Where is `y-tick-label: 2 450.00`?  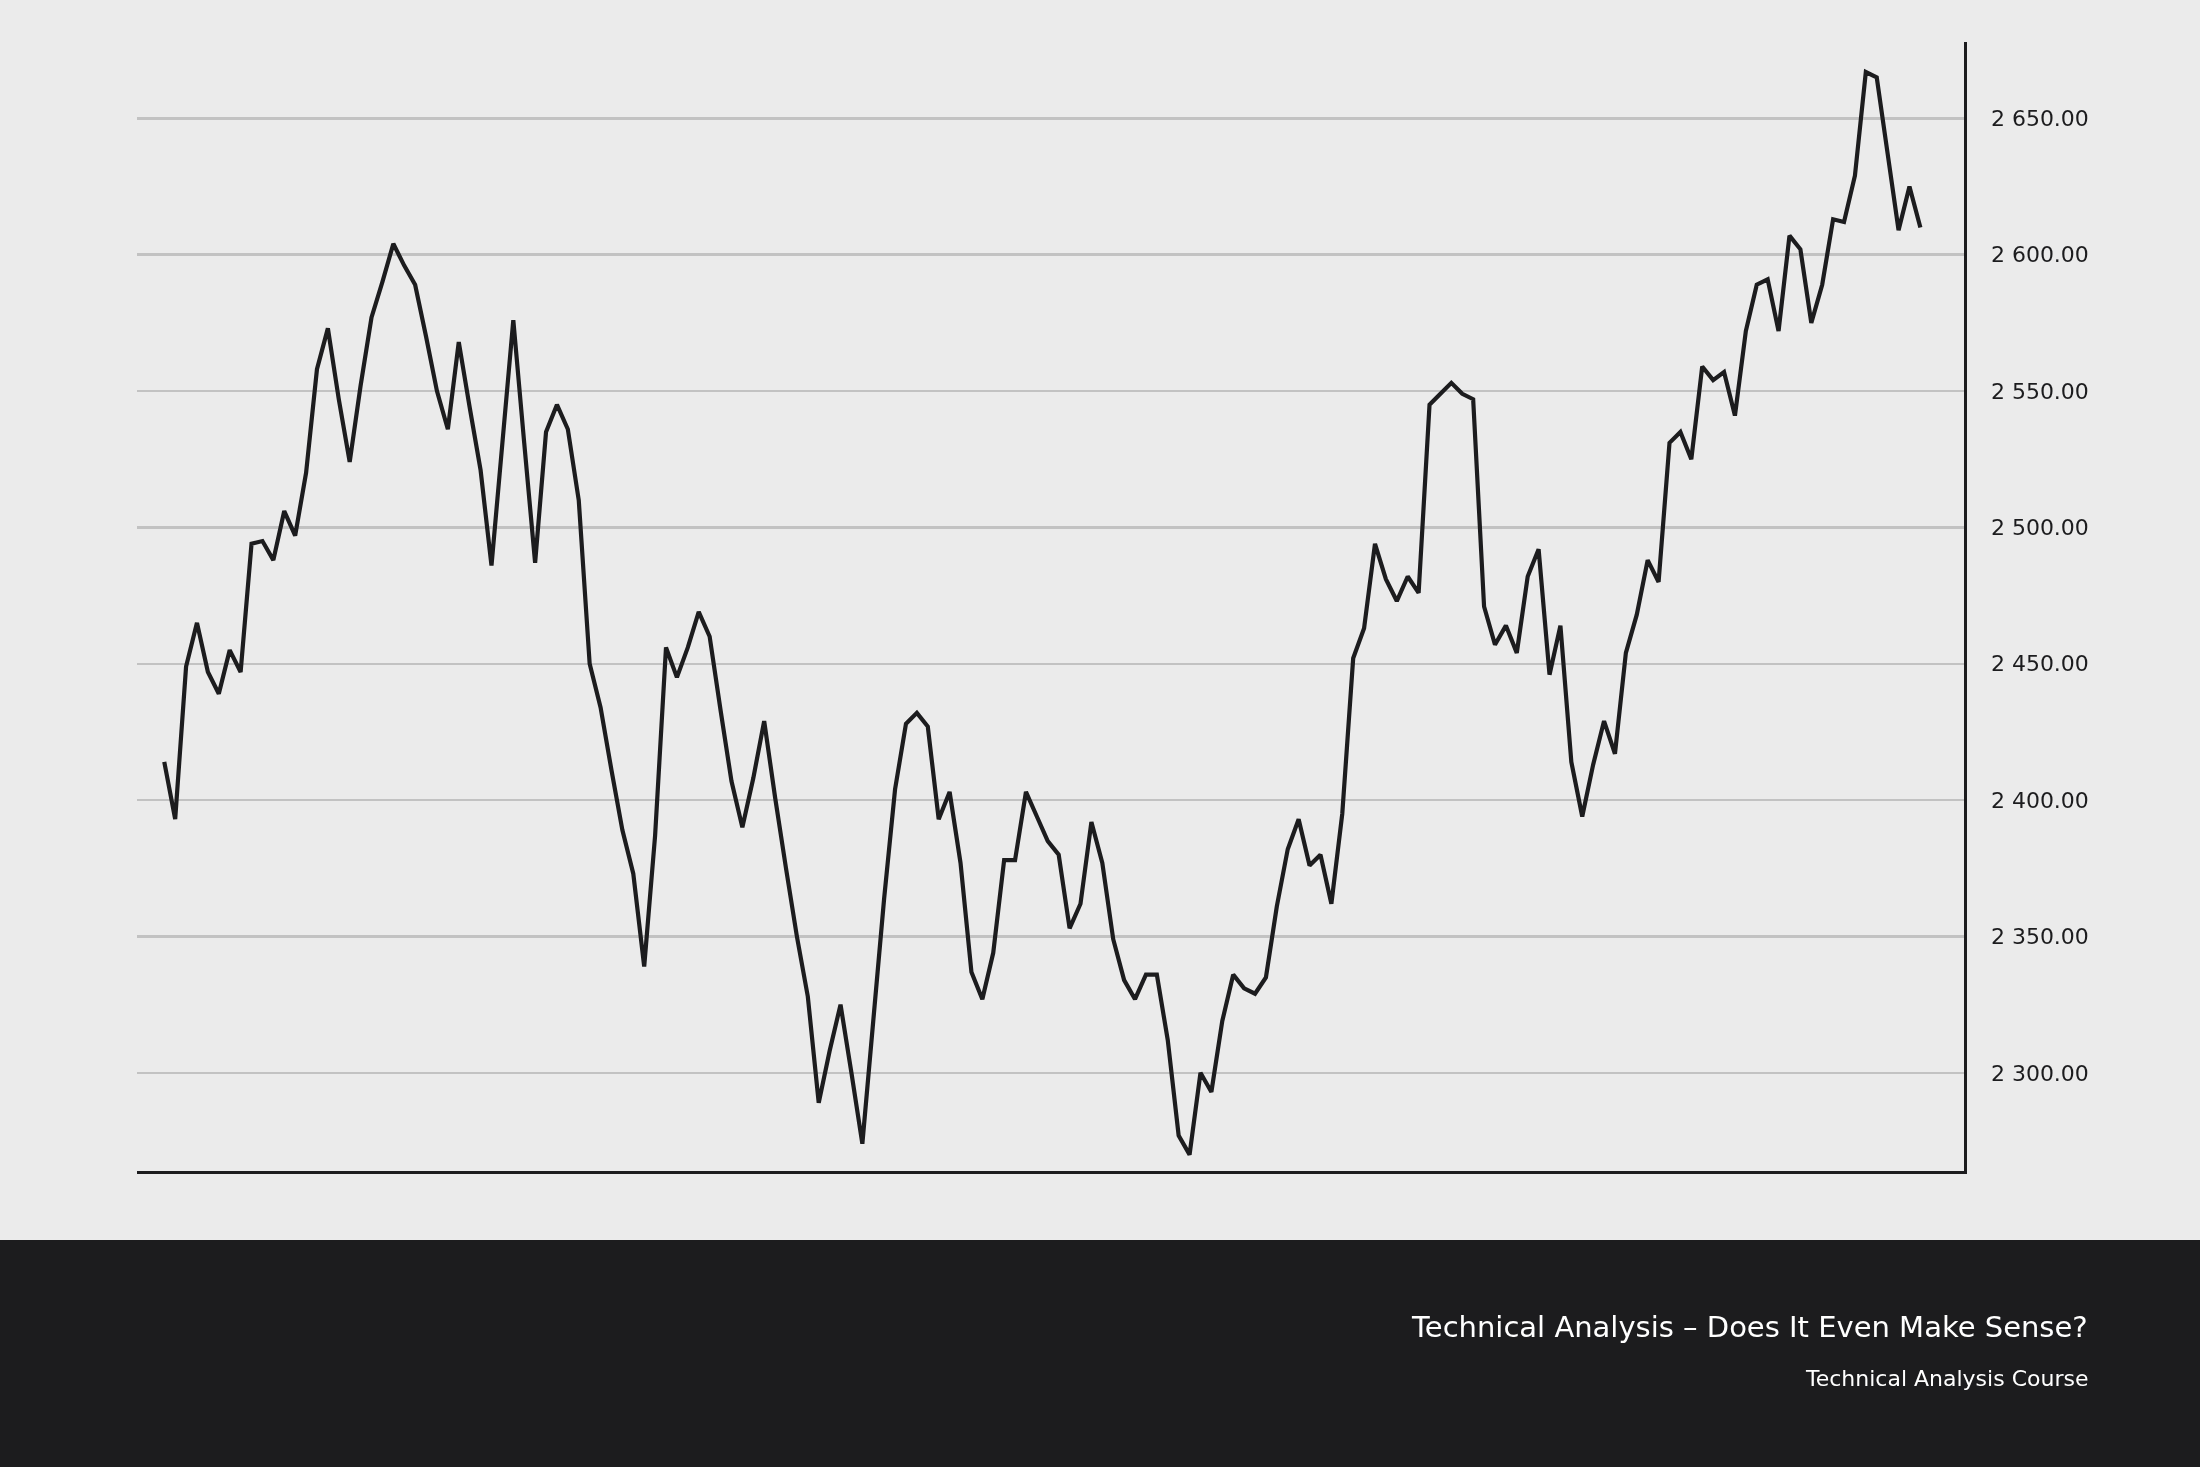 y-tick-label: 2 450.00 is located at coordinates (2039, 664).